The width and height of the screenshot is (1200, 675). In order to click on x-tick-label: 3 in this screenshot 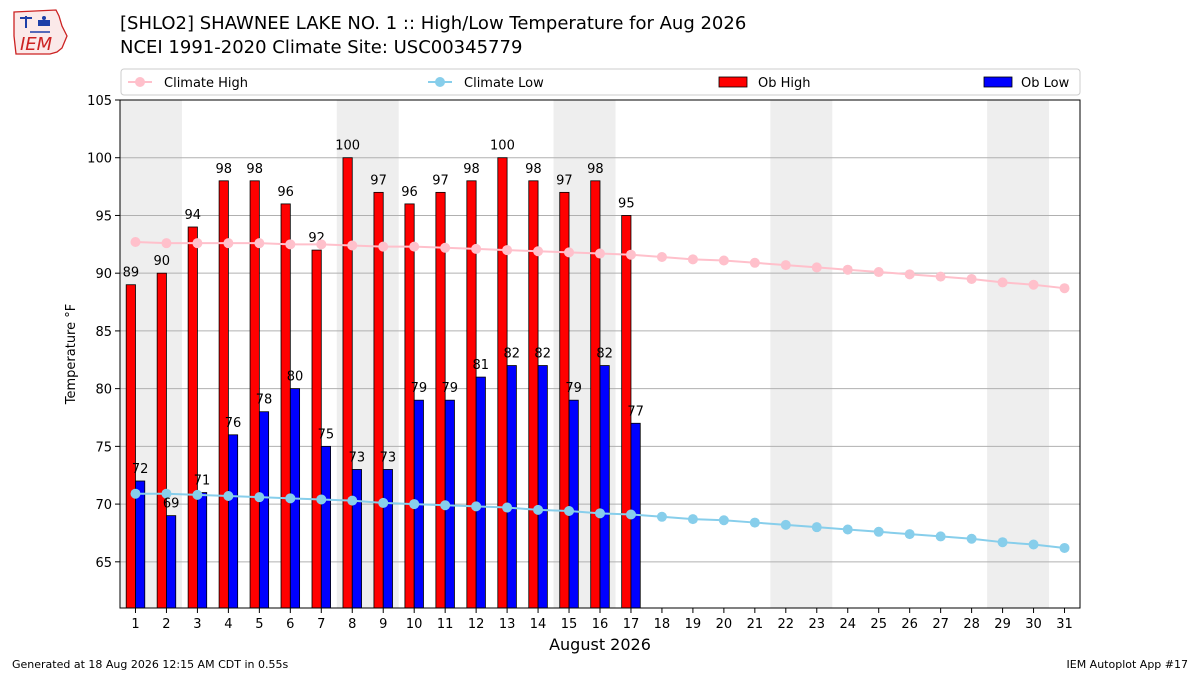, I will do `click(197, 624)`.